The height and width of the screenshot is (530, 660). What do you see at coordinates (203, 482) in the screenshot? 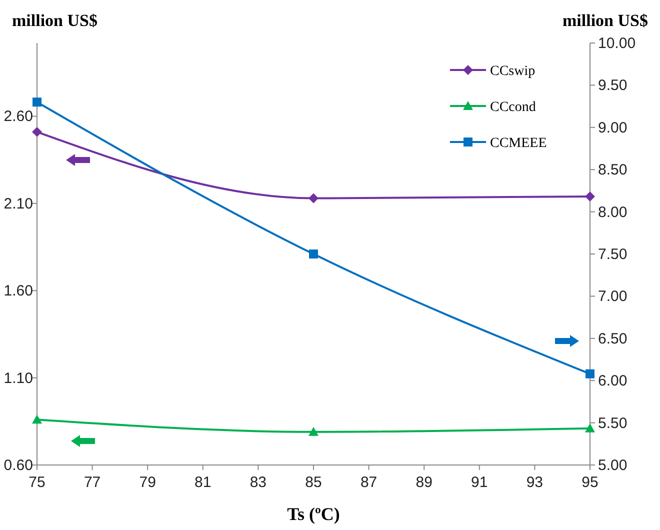
I see `x-tick-label: 81` at bounding box center [203, 482].